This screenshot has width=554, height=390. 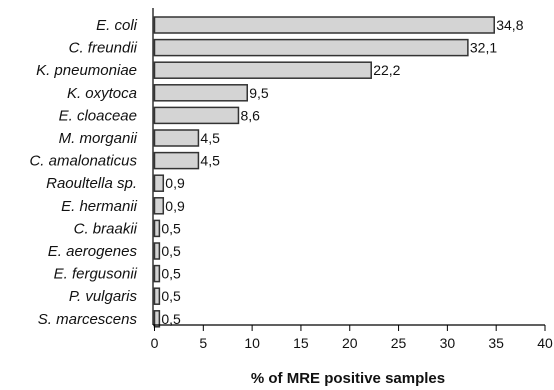 I want to click on value-label: 32,1, so click(x=483, y=48).